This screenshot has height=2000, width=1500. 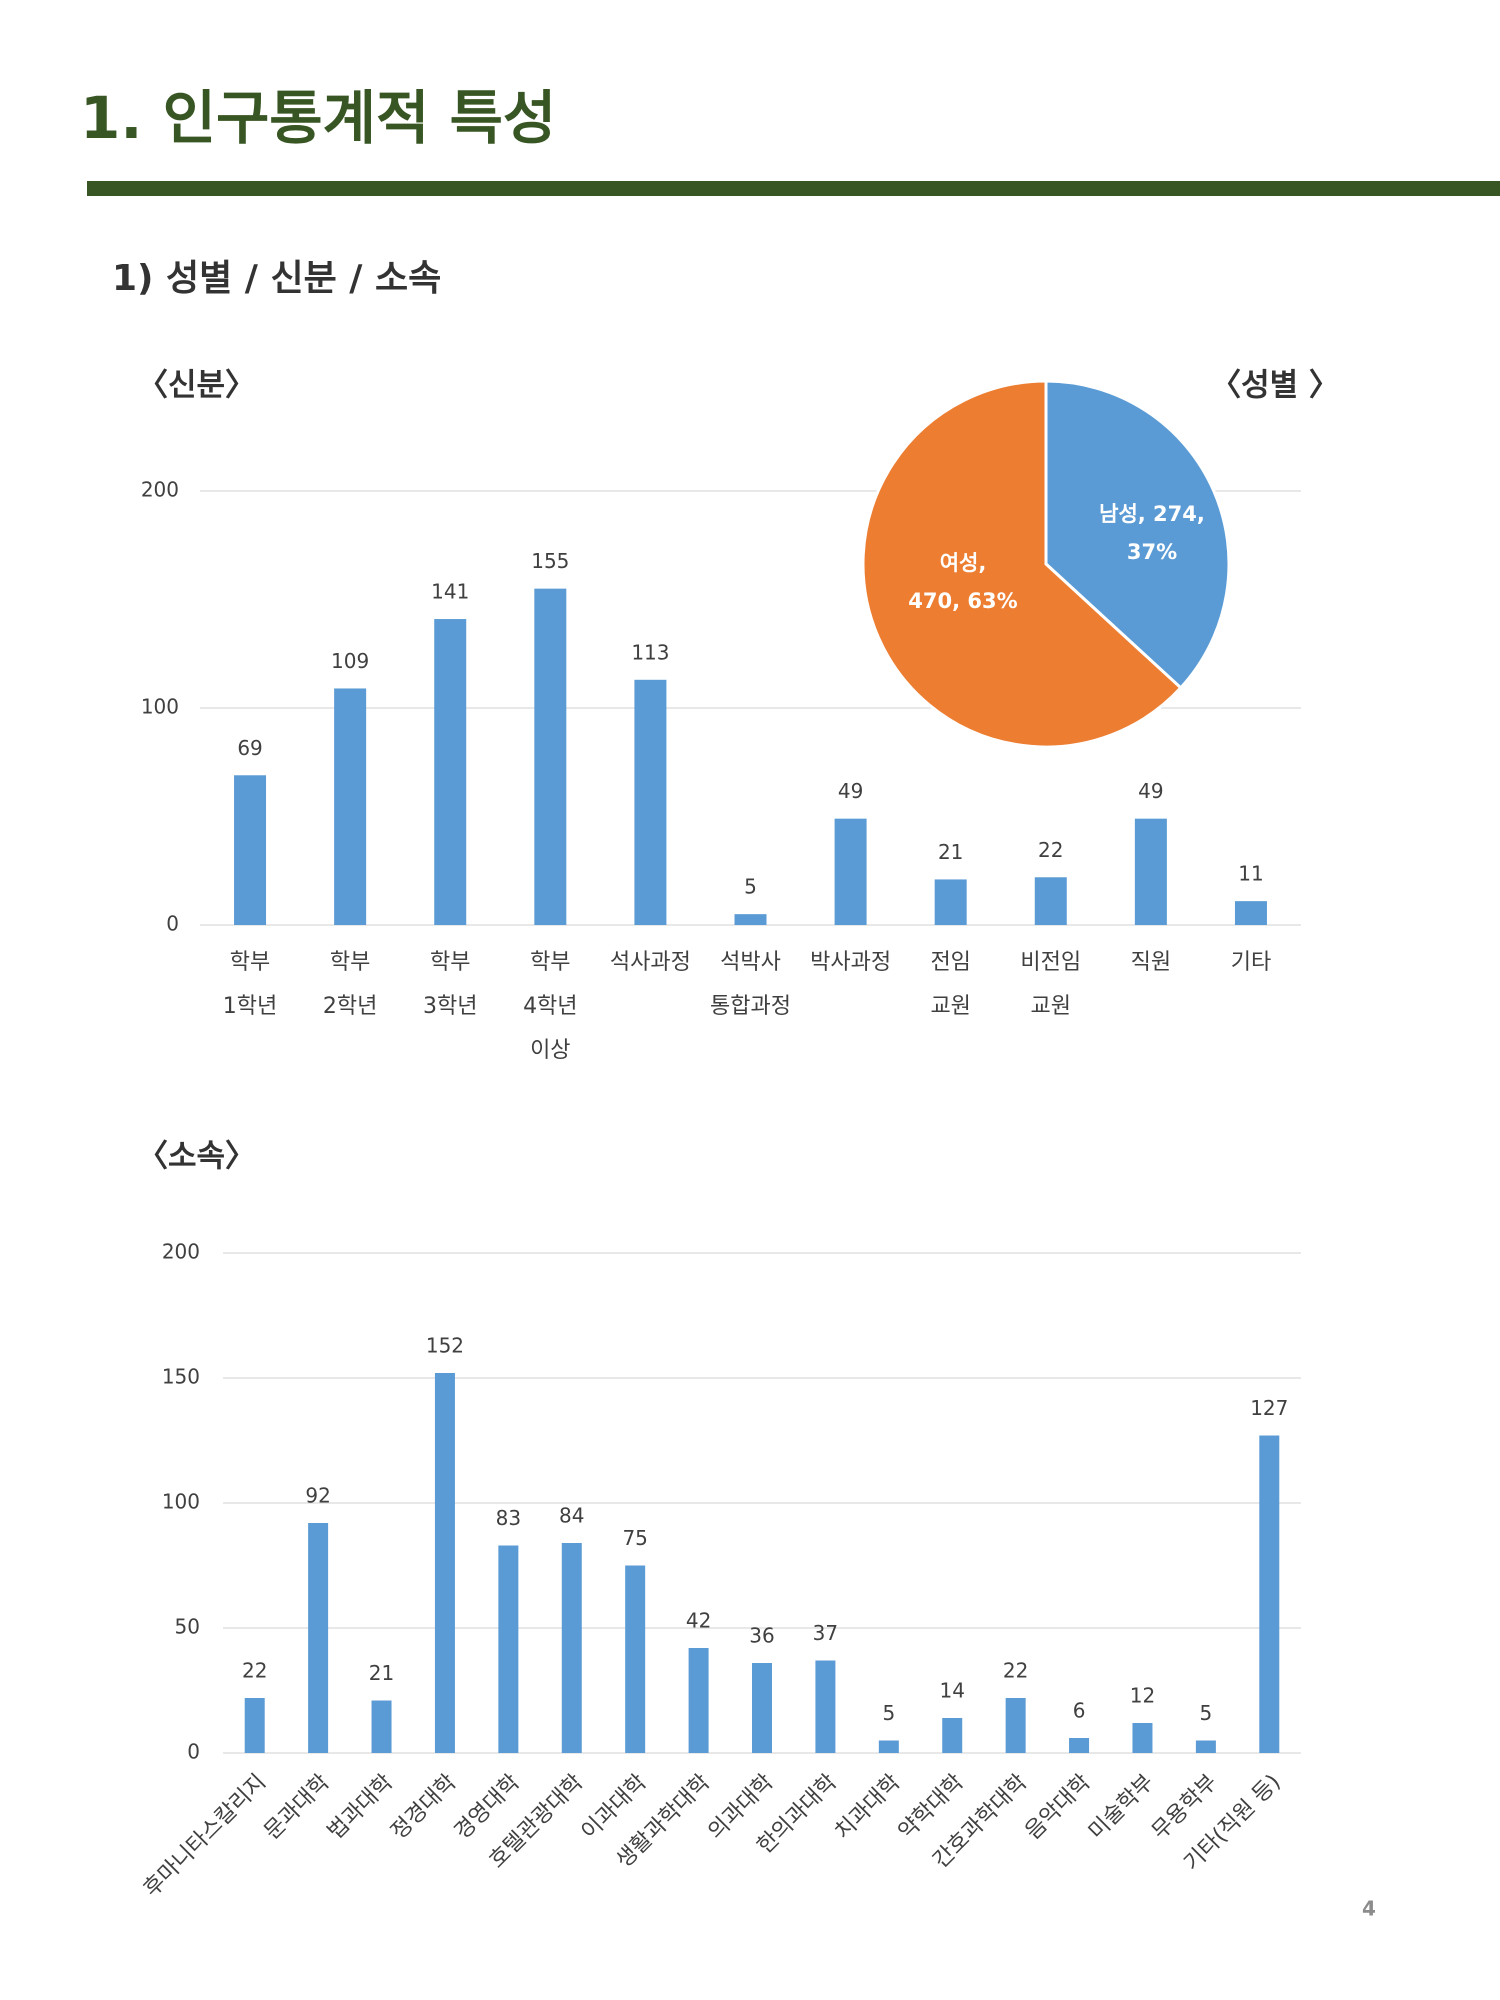 What do you see at coordinates (793, 188) in the screenshot?
I see `title-rule` at bounding box center [793, 188].